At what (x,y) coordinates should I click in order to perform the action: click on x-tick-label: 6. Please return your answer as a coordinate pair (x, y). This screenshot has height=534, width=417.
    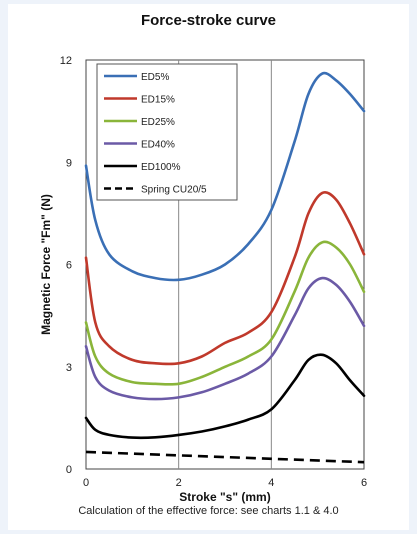
    Looking at the image, I should click on (364, 483).